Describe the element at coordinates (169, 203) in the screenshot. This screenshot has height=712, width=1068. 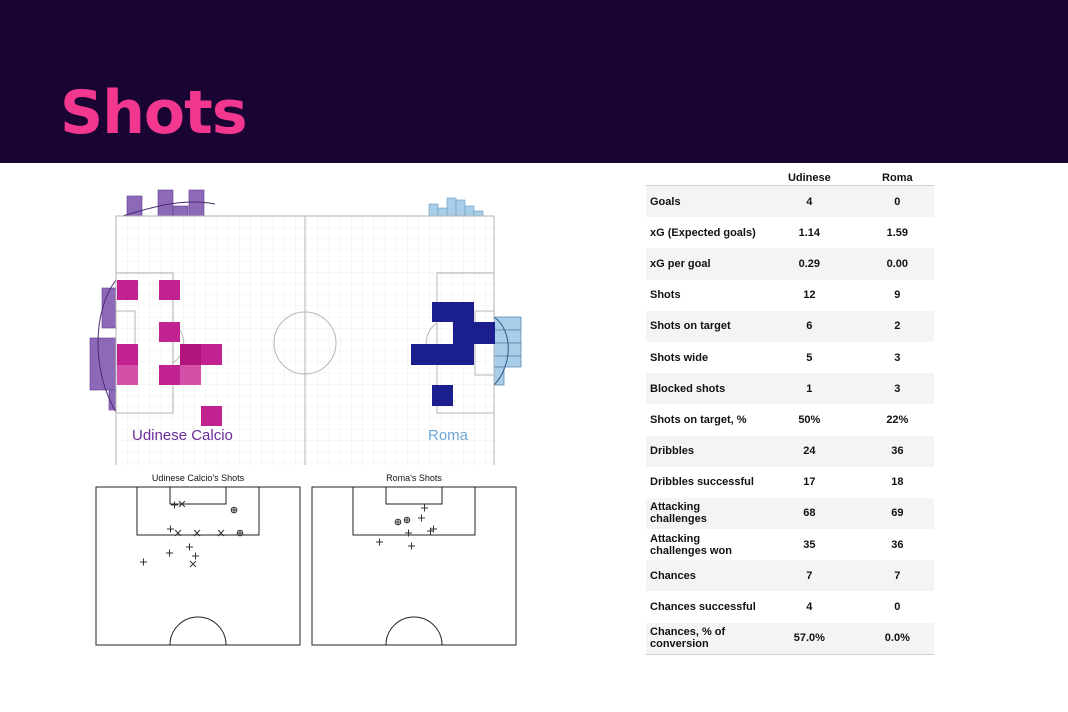
I see `home-histogram-top` at that location.